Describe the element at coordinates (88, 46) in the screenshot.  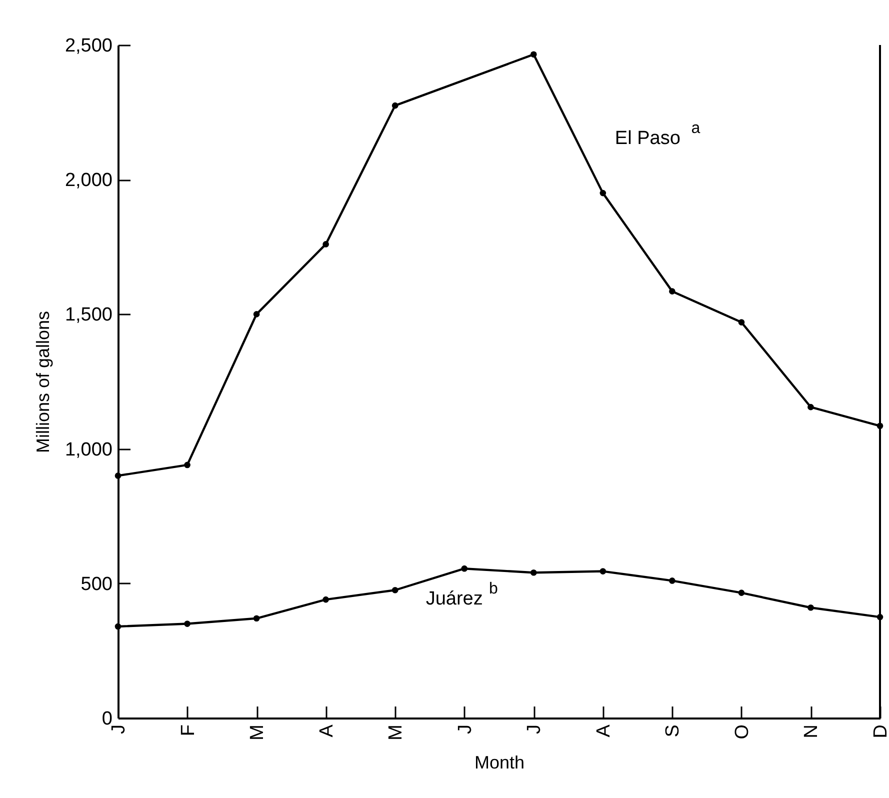
I see `y-tick-label: 2,500` at that location.